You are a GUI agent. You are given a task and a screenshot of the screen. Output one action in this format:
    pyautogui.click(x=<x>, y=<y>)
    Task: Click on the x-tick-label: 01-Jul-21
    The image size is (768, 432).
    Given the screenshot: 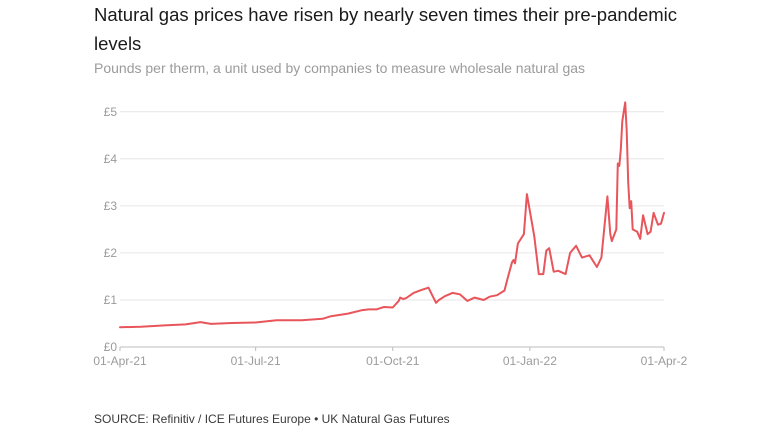 What is the action you would take?
    pyautogui.click(x=256, y=361)
    